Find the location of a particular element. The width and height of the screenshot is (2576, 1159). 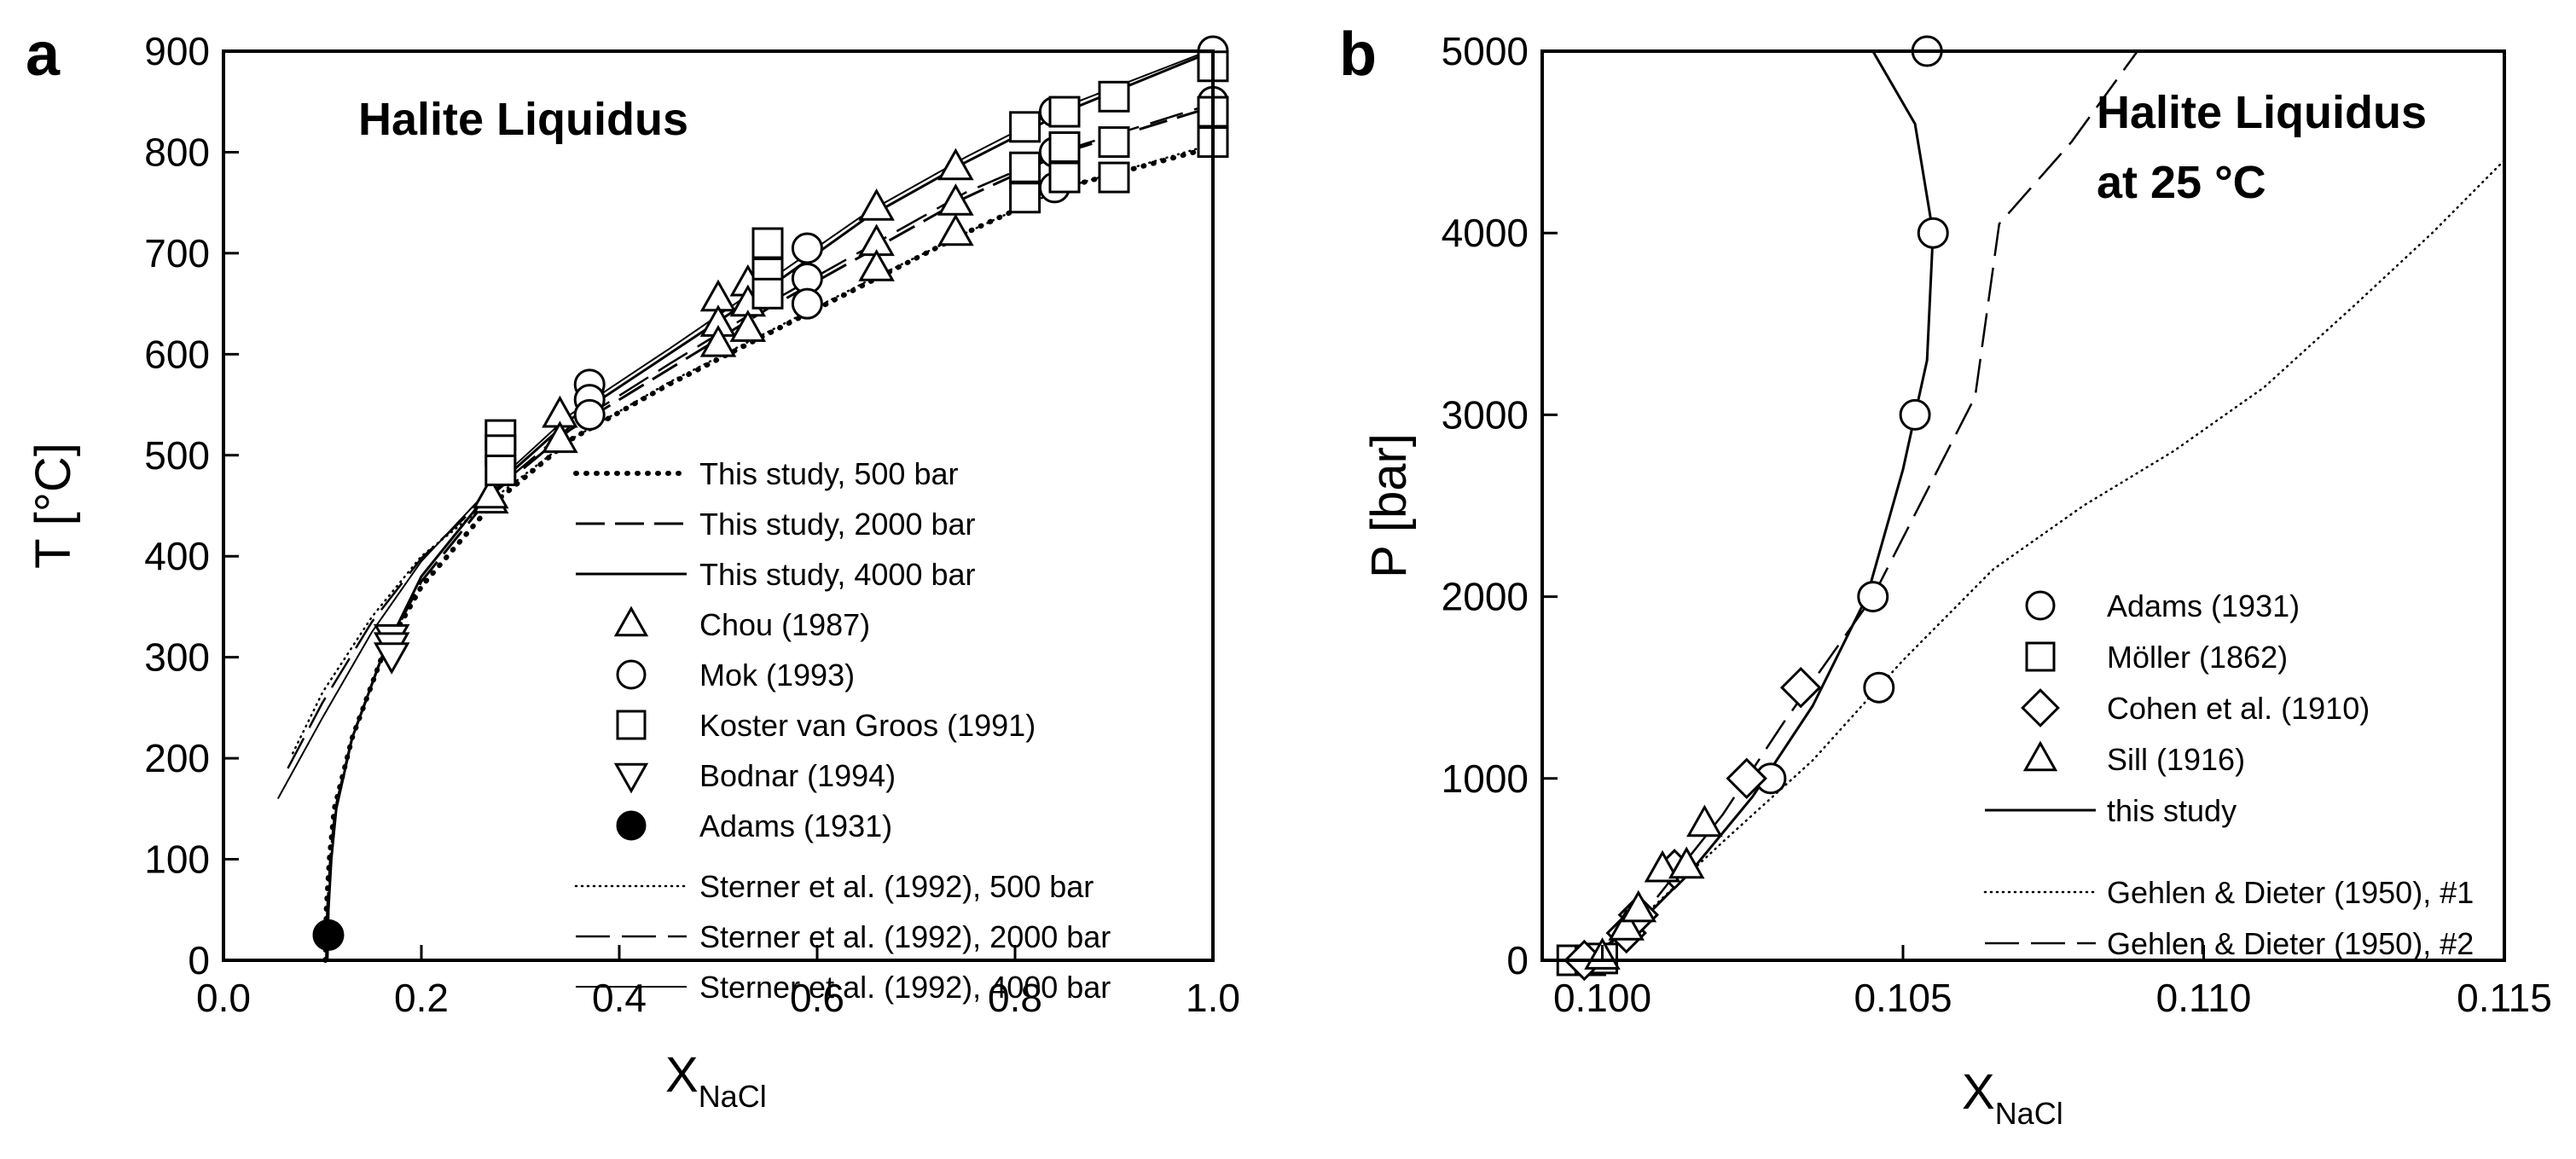

a-legend-label: Adams (1931) is located at coordinates (795, 825).